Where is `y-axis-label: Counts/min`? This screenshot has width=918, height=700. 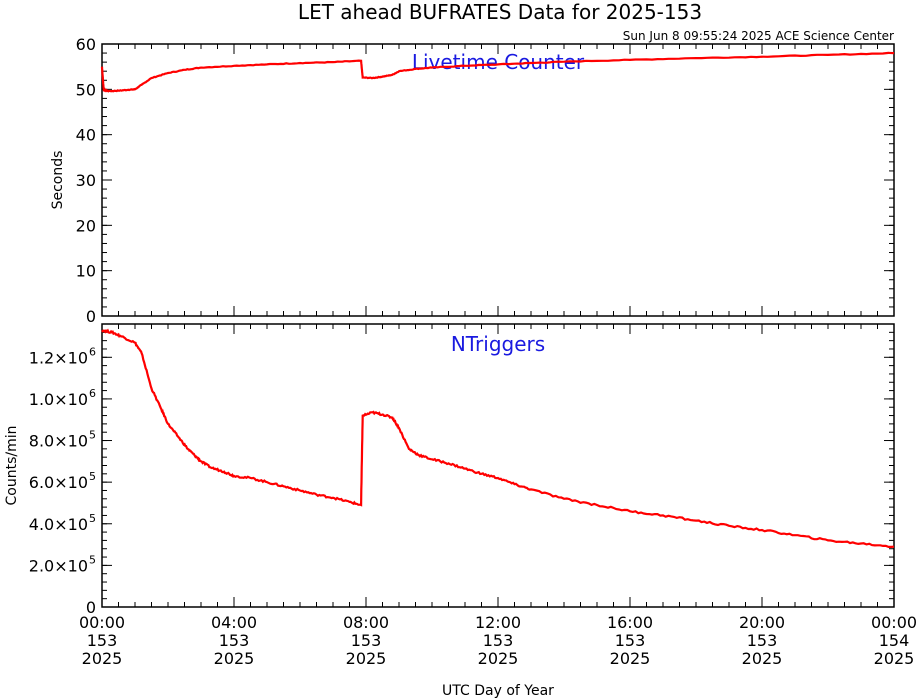 y-axis-label: Counts/min is located at coordinates (12, 466).